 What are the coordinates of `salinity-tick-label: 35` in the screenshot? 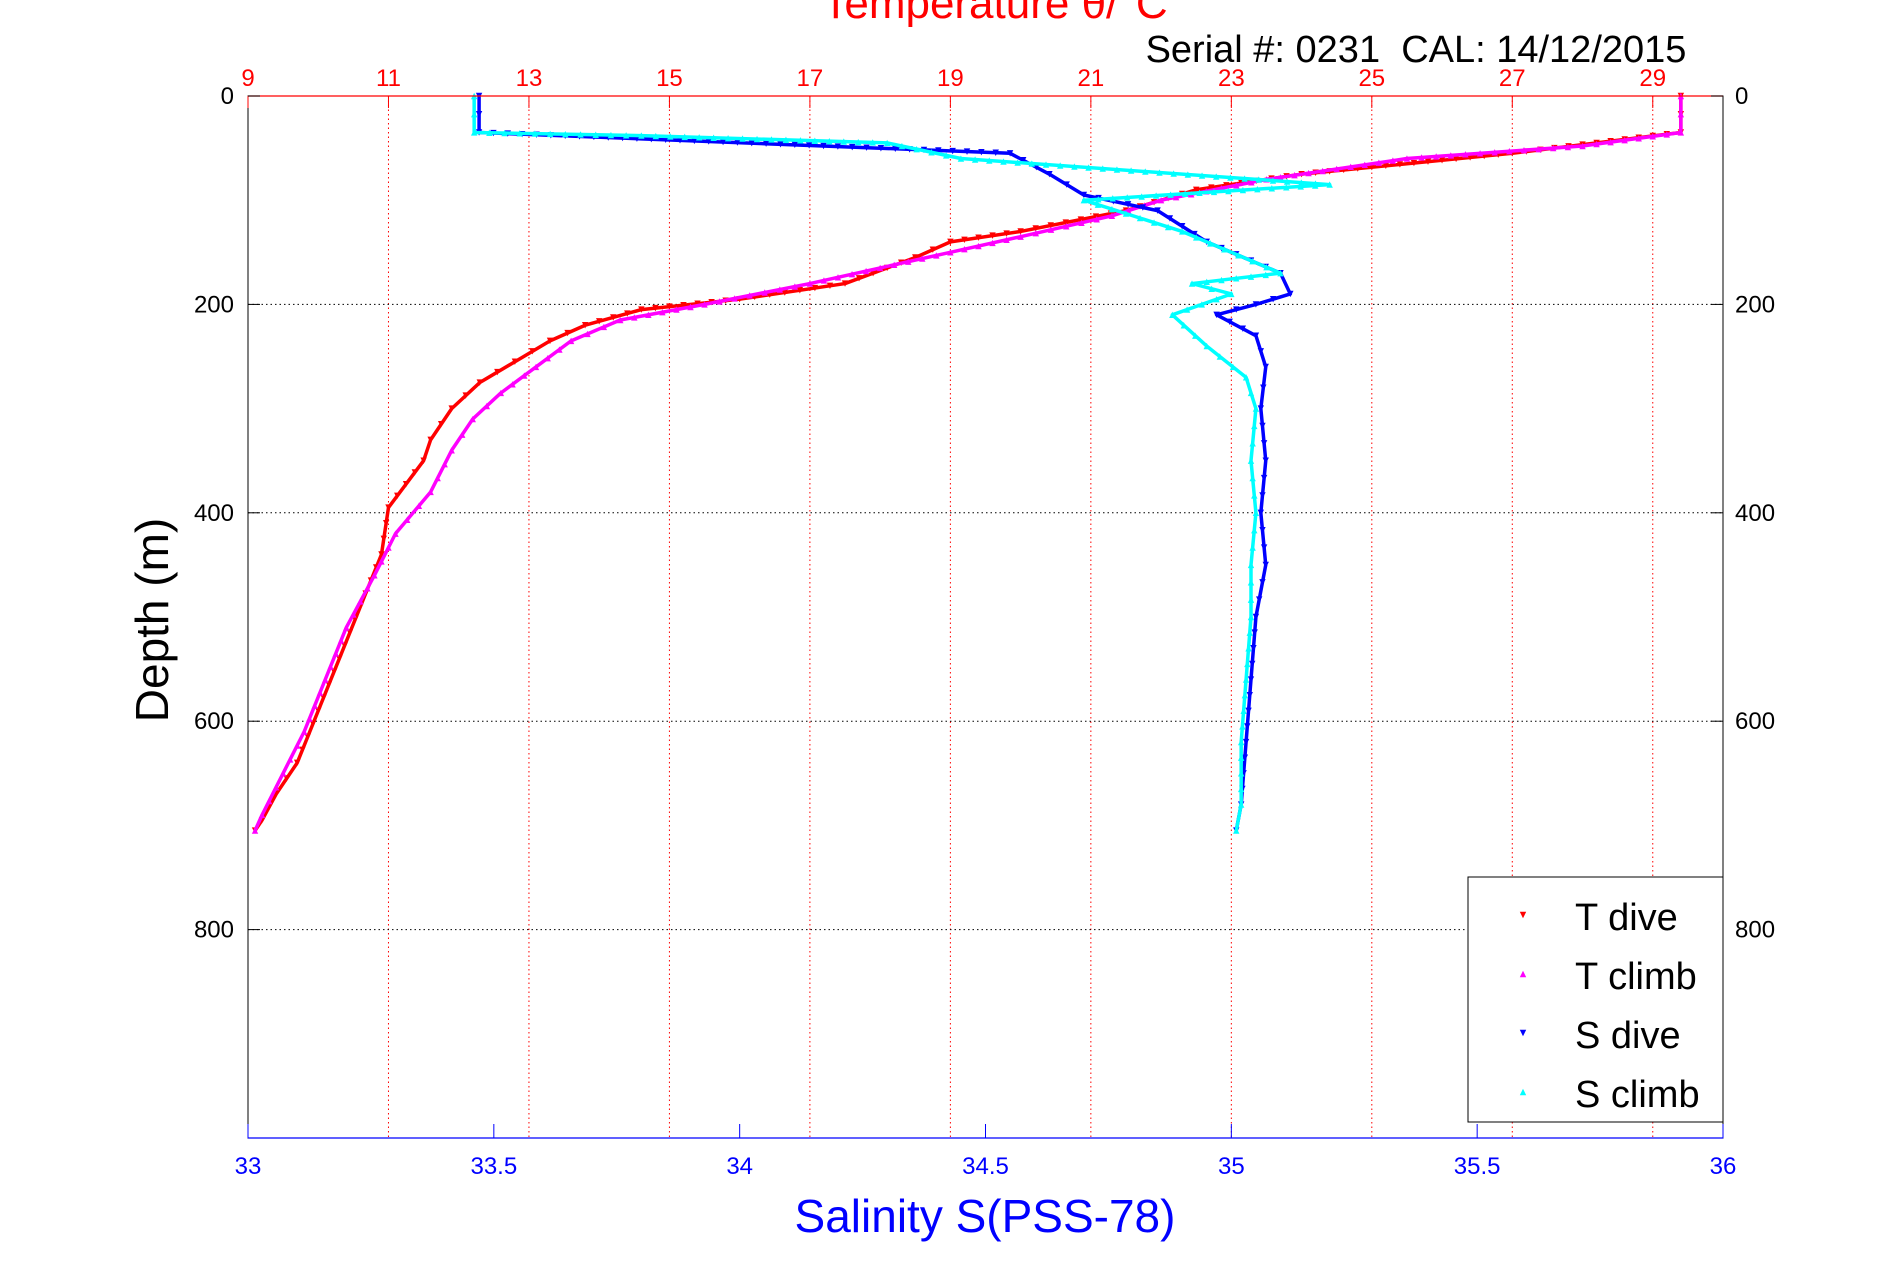 It's located at (1231, 1166).